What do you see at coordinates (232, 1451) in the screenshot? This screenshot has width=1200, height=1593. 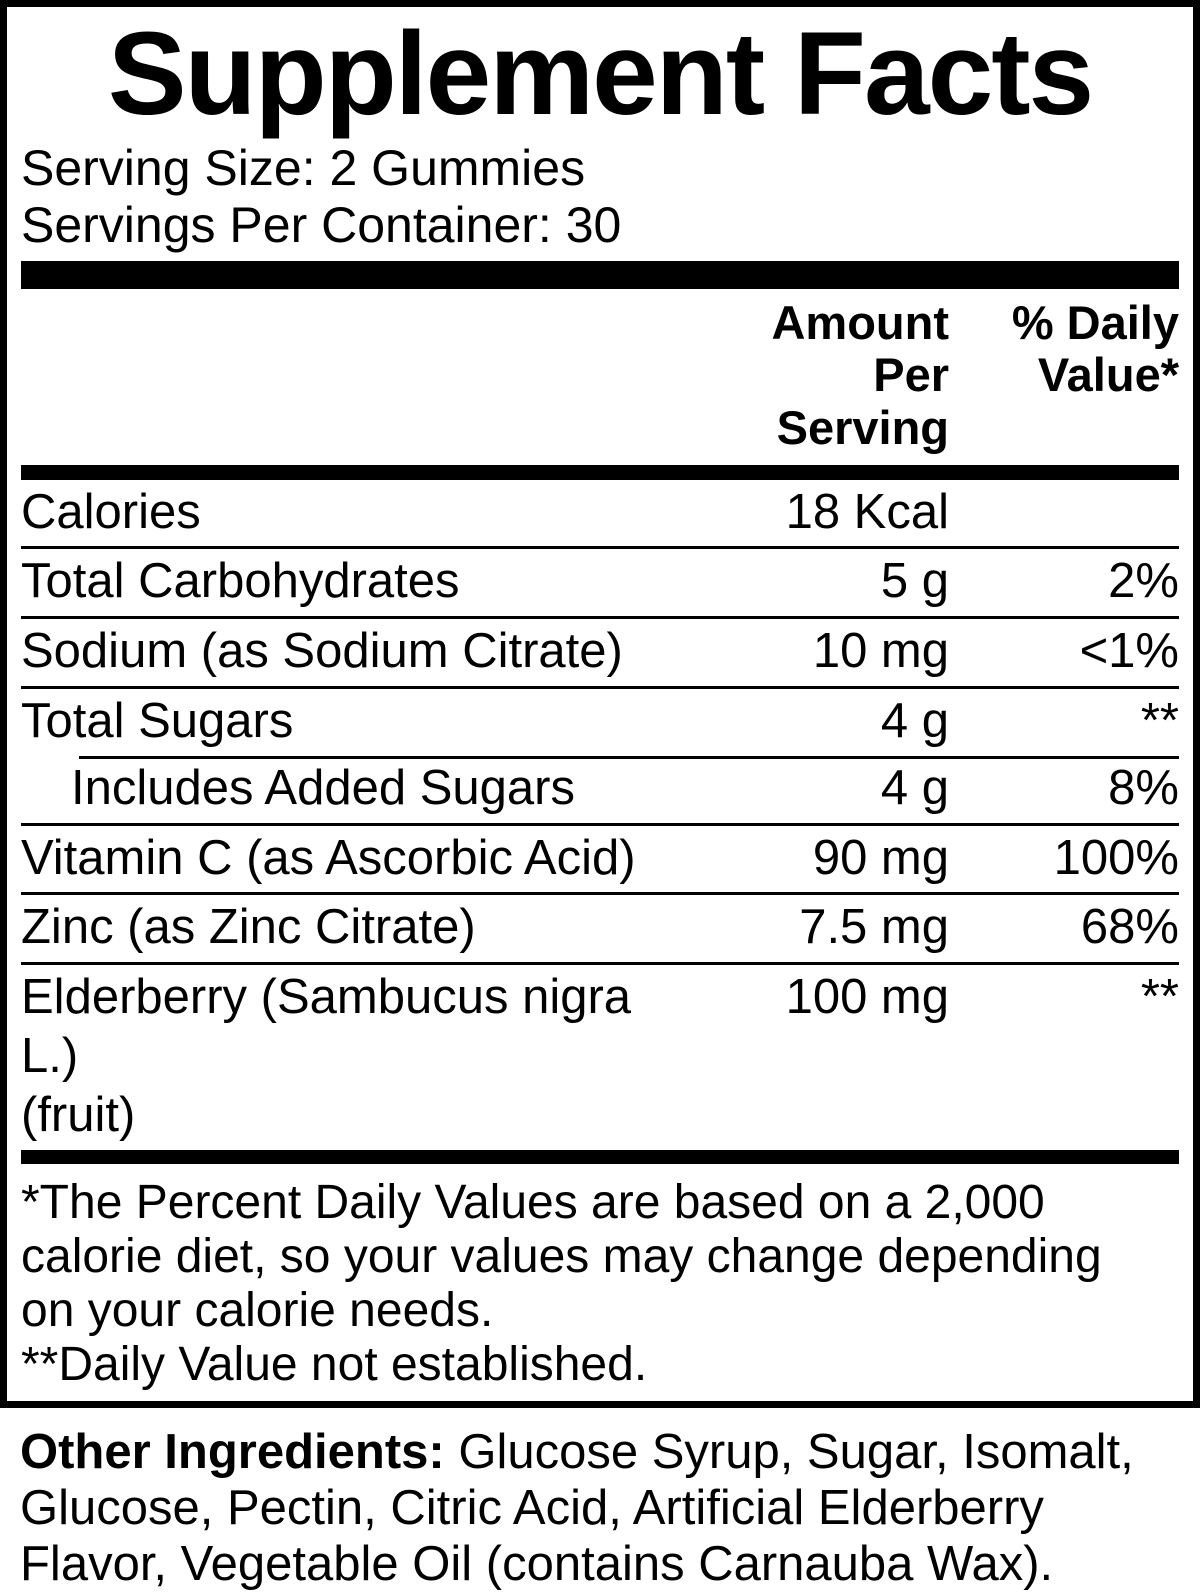 I see `other-ingredients-label: Other Ingredients:` at bounding box center [232, 1451].